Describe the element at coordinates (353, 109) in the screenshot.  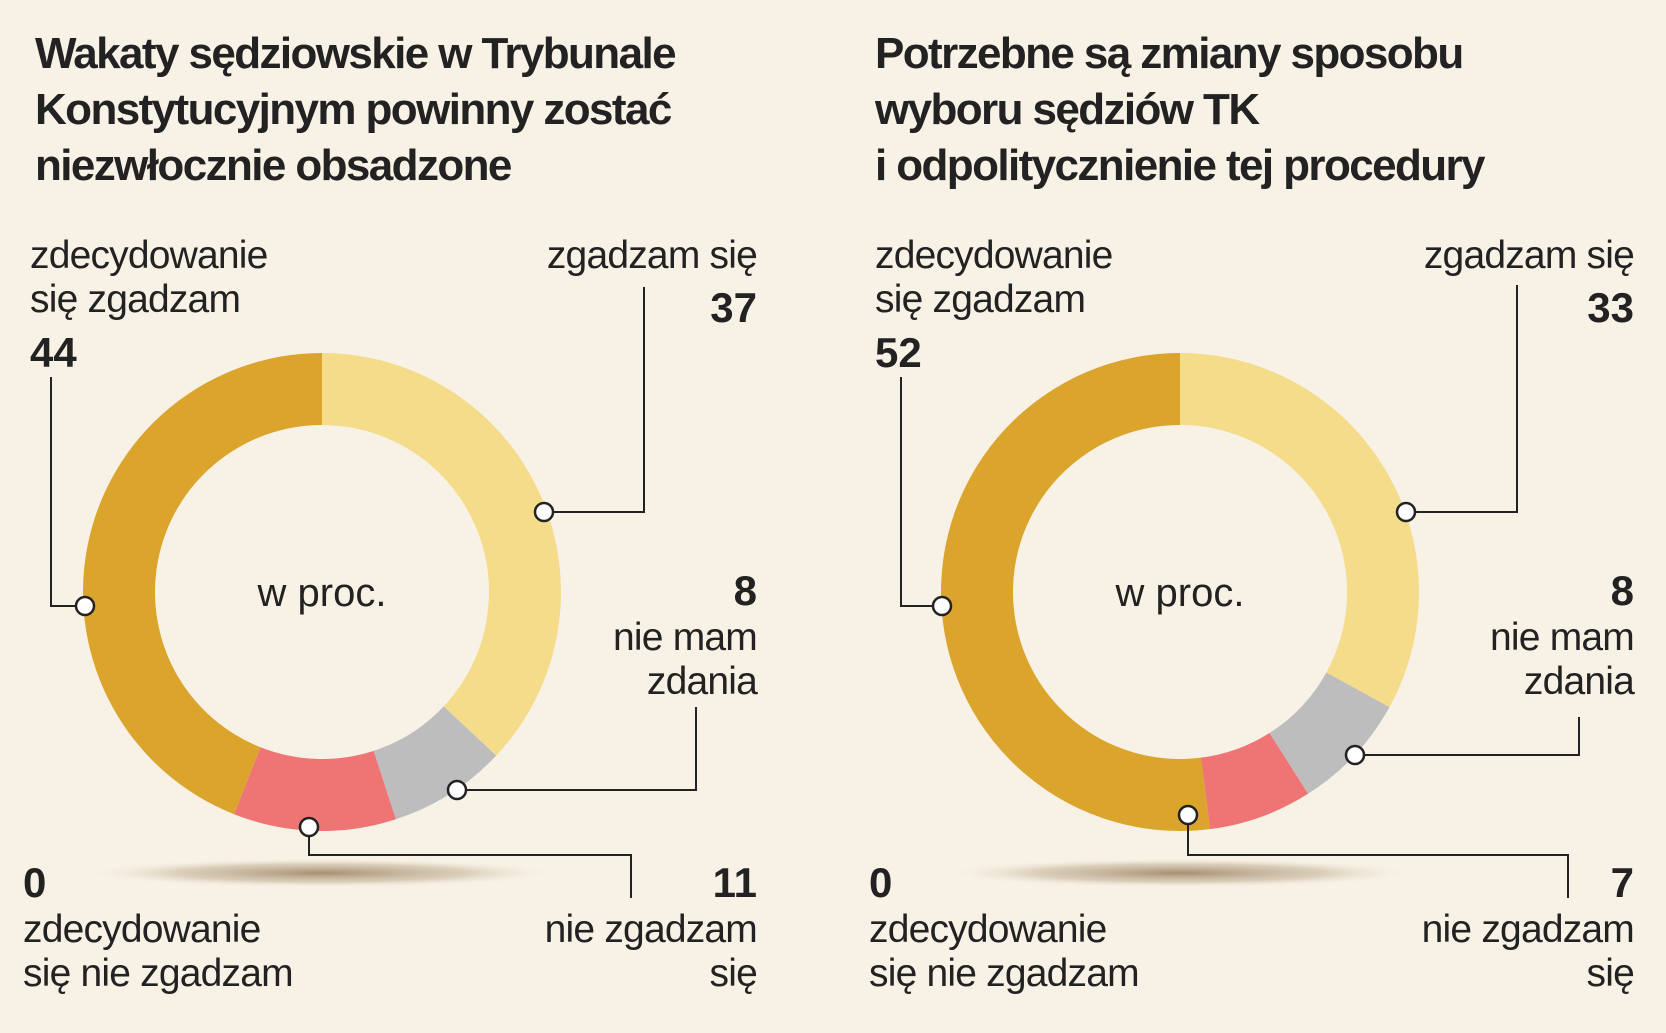
I see `chart-title-line: Konstytucyjnym powinny zostać` at that location.